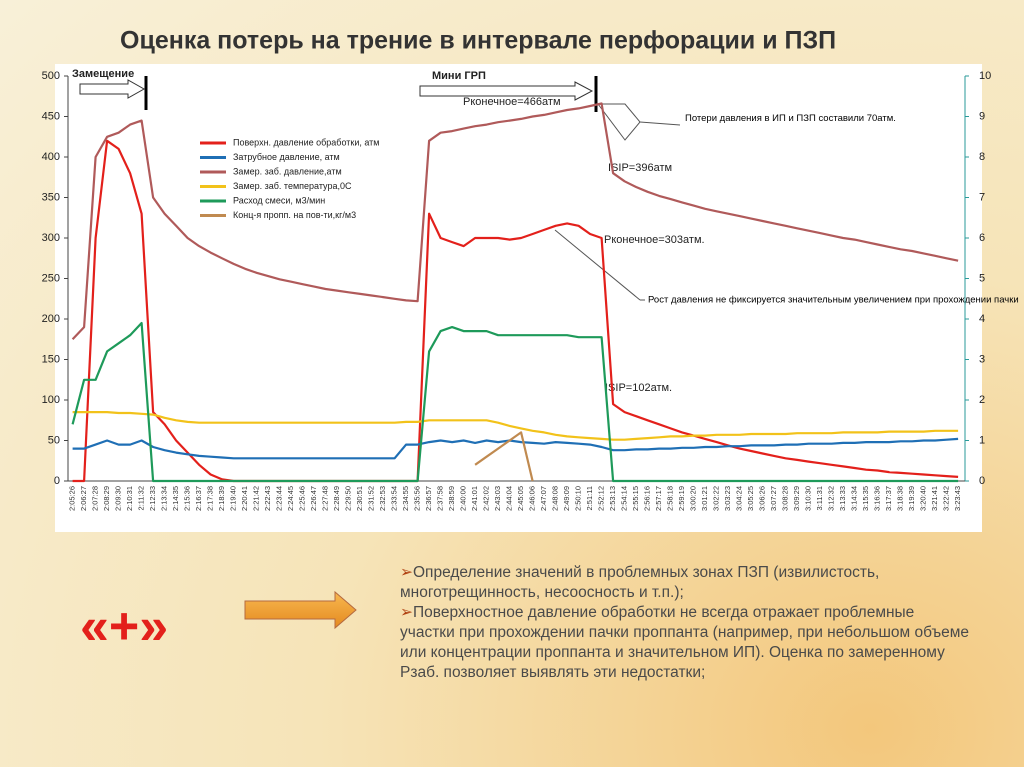  What do you see at coordinates (300, 610) in the screenshot?
I see `arrow` at bounding box center [300, 610].